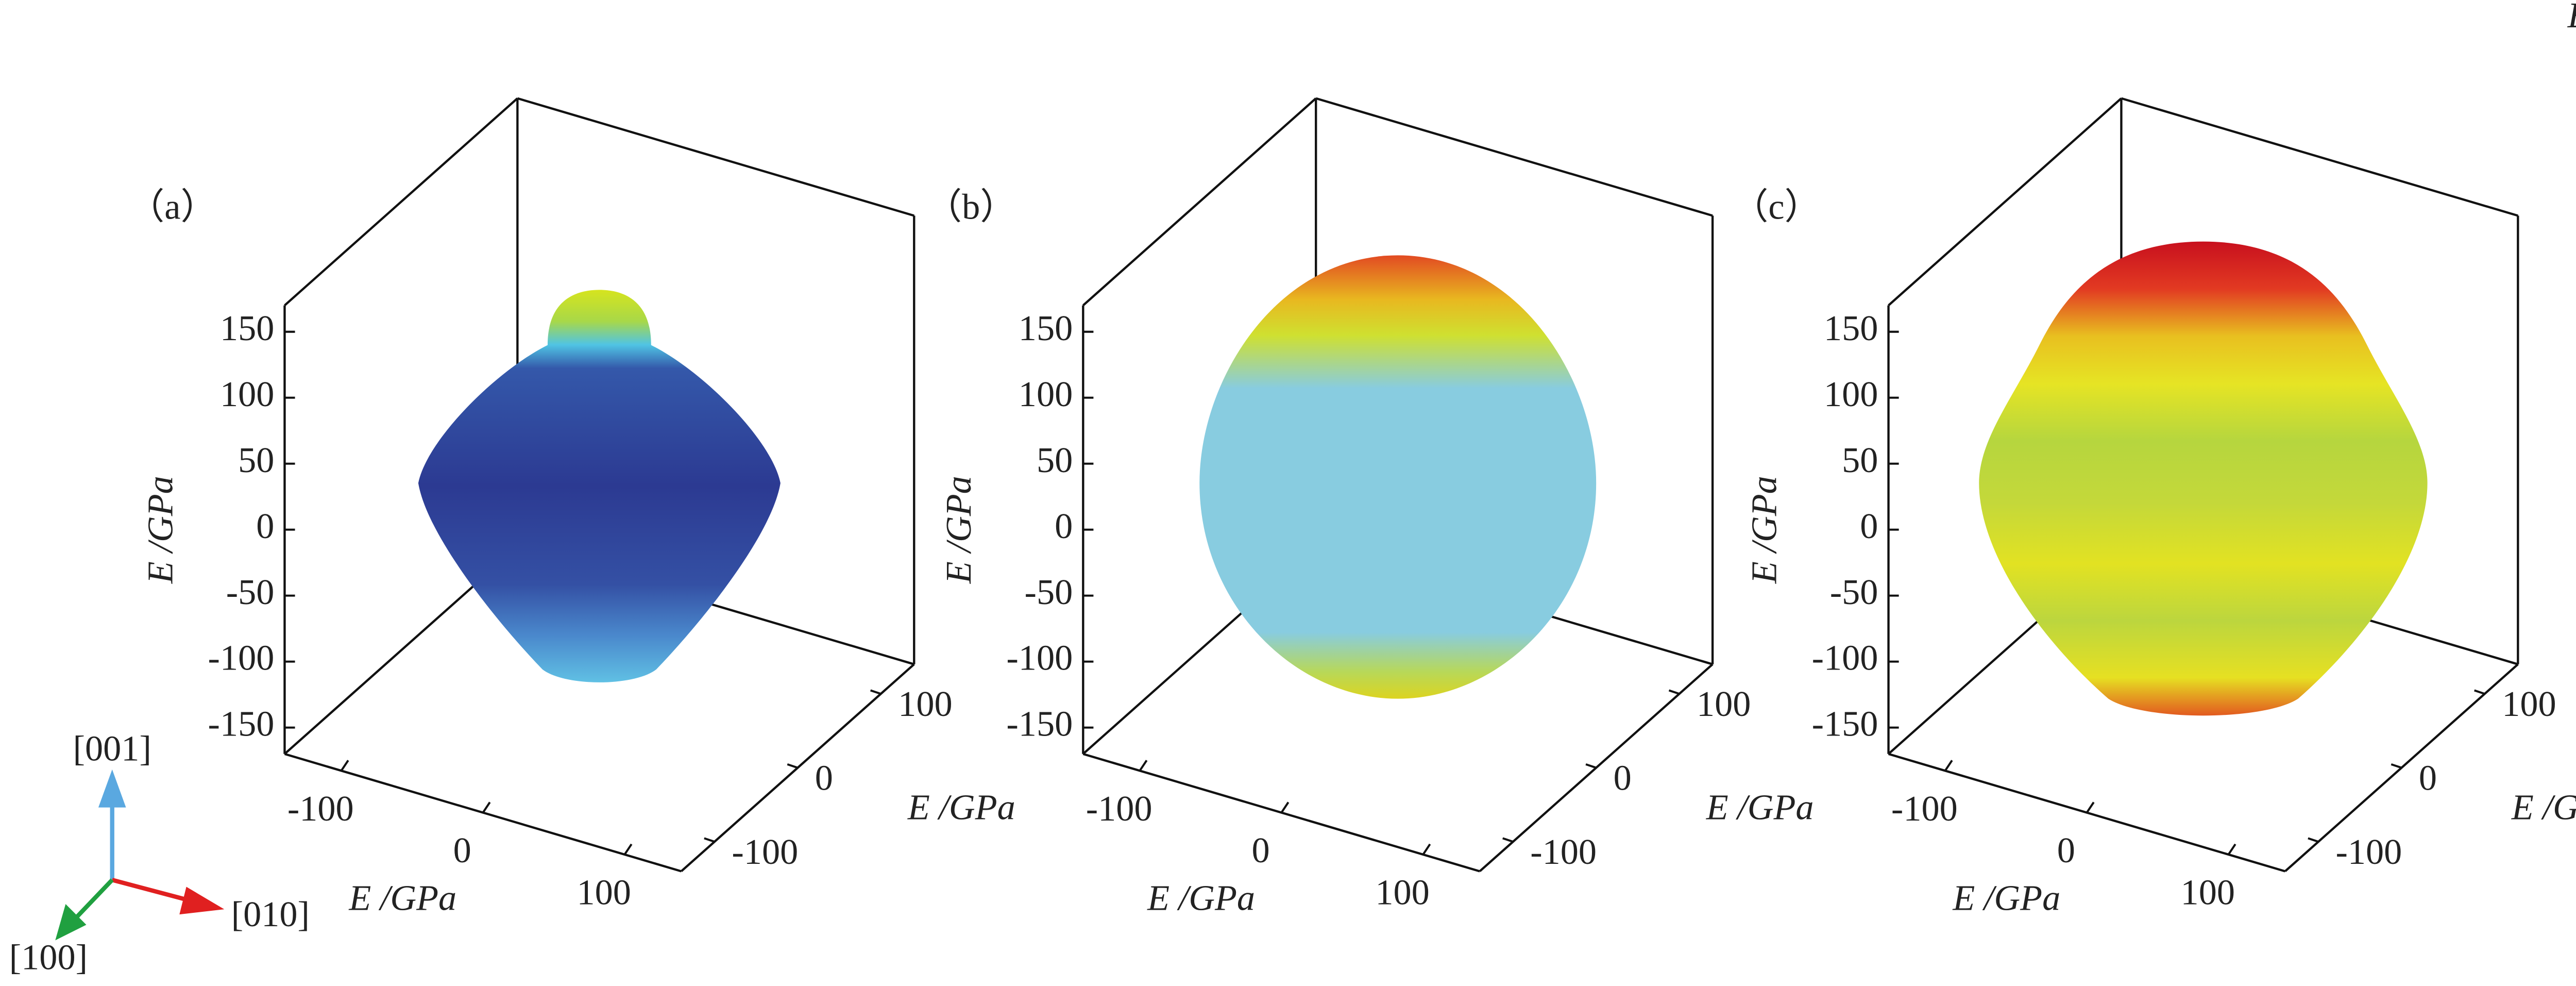 This screenshot has width=2576, height=986. Describe the element at coordinates (270, 914) in the screenshot. I see `triad-label: [010]` at that location.